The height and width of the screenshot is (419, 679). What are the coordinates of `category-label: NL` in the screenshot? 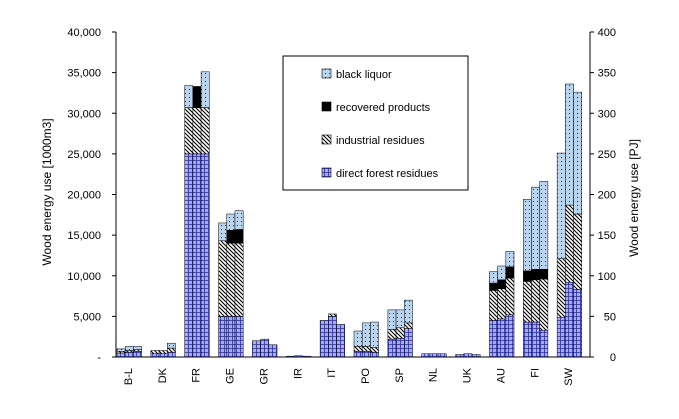 It's located at (434, 375).